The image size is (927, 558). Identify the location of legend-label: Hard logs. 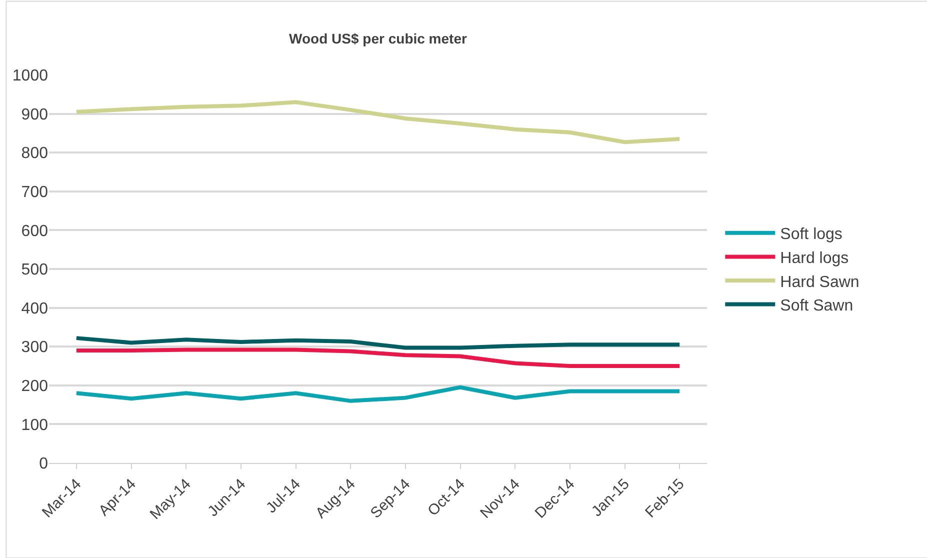
(814, 258).